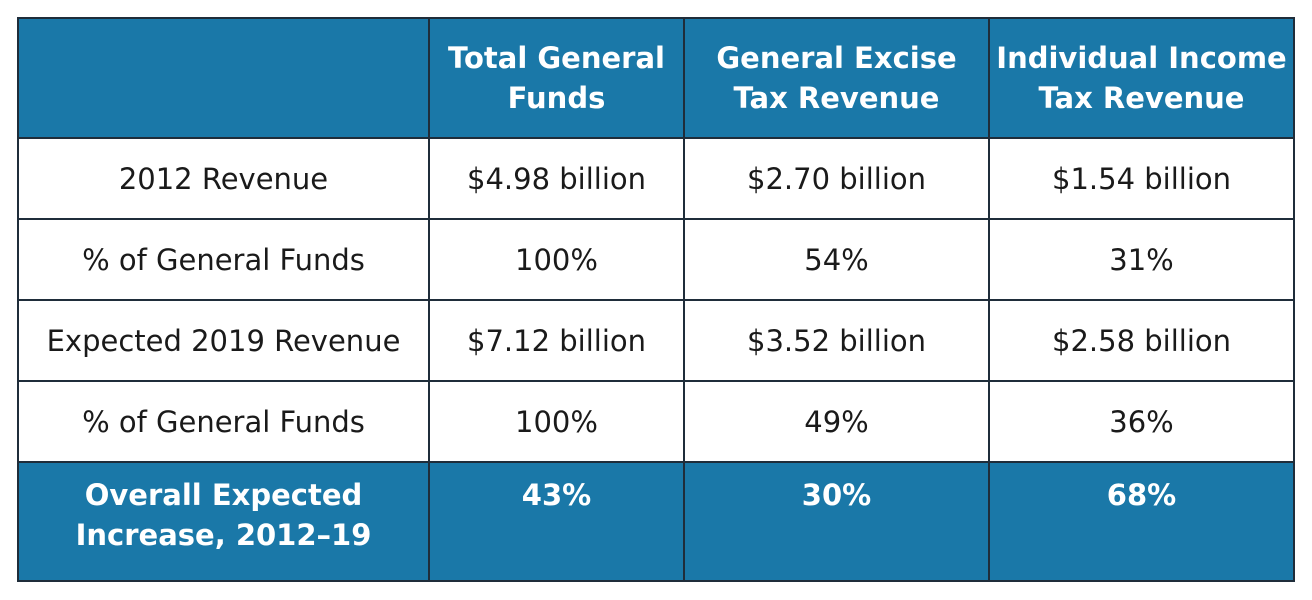  I want to click on table-row: % of General Funds 100% 49% 36%, so click(656, 421).